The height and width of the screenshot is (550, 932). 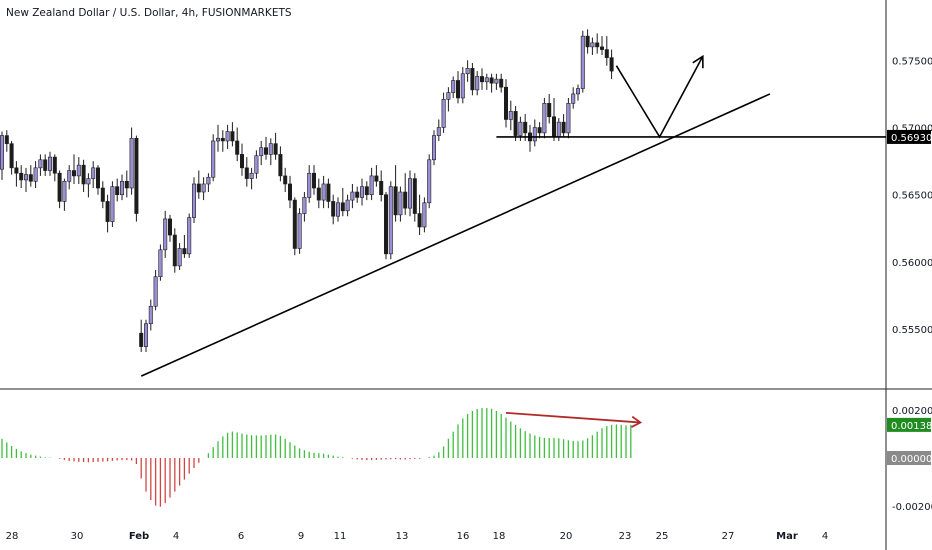 What do you see at coordinates (911, 138) in the screenshot?
I see `last-price-label: 0.56930` at bounding box center [911, 138].